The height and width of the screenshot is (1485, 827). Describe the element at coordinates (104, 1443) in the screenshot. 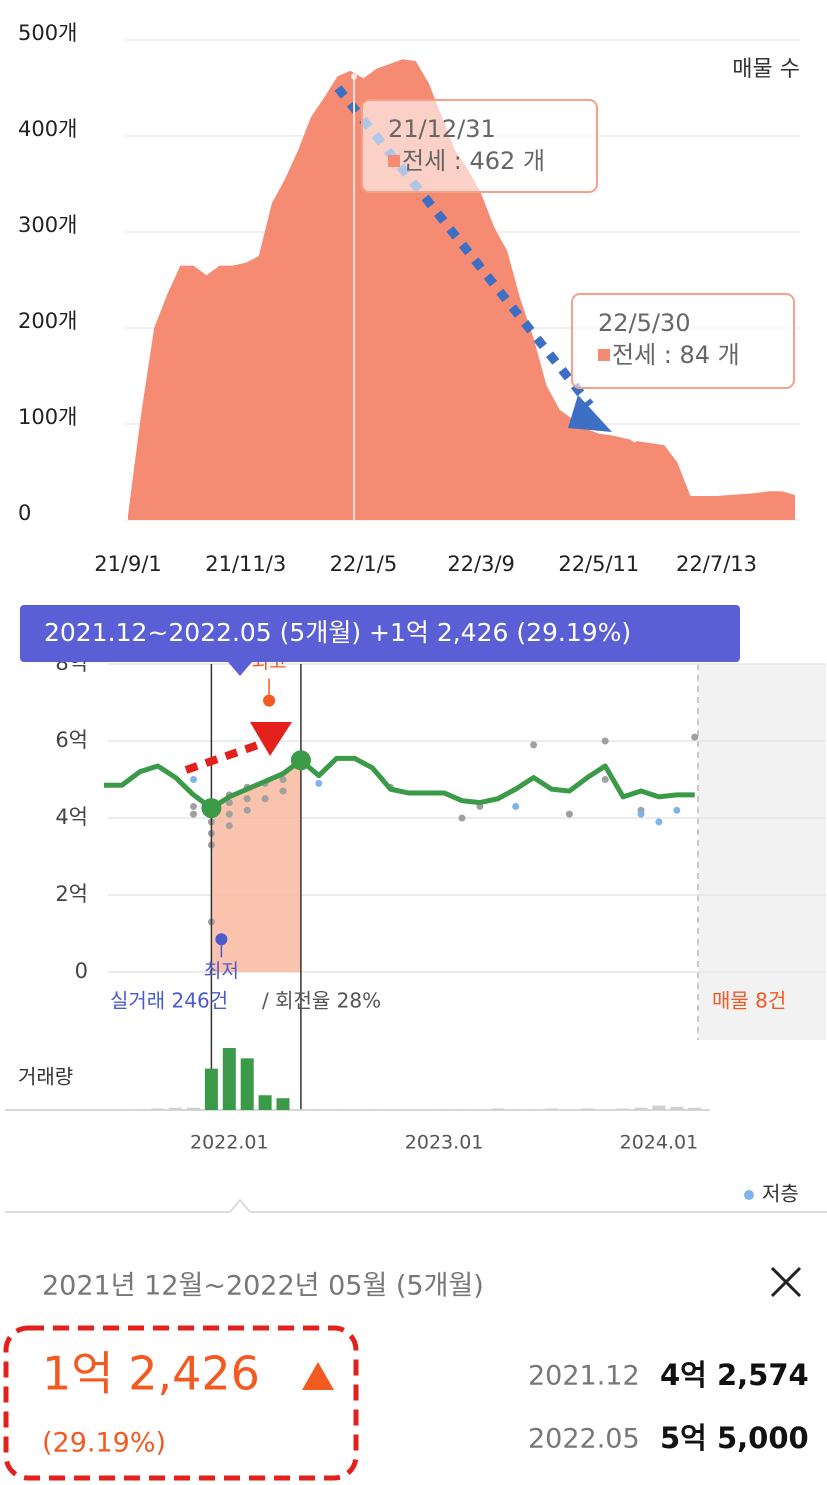

I see `change-percent: (29.19%)` at that location.